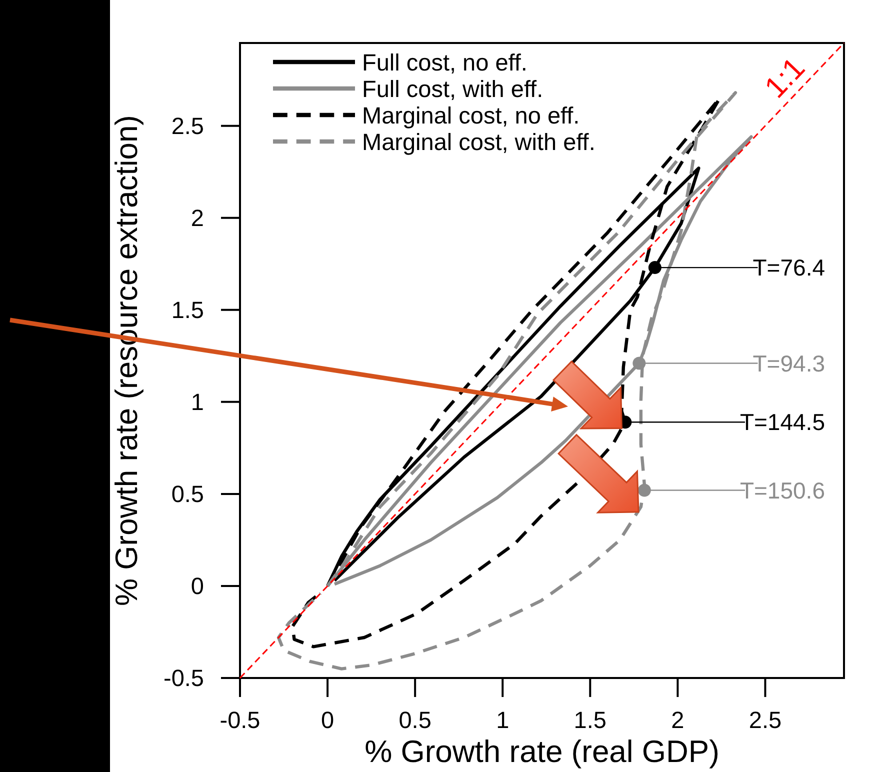 The width and height of the screenshot is (879, 772). What do you see at coordinates (187, 493) in the screenshot?
I see `y-tick-label: 0.5` at bounding box center [187, 493].